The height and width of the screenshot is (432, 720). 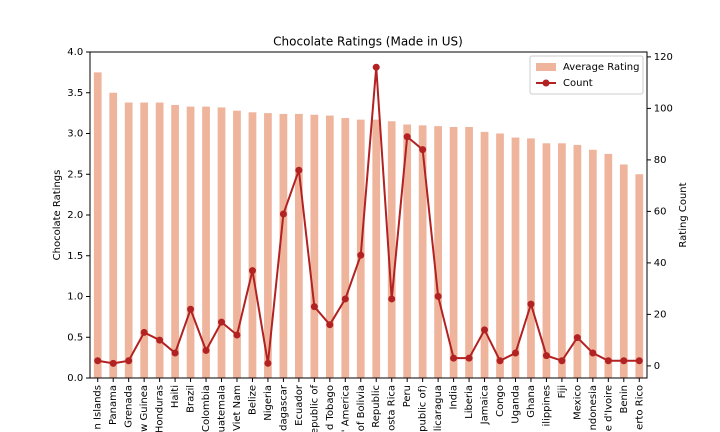 I want to click on legend-label: Count, so click(x=578, y=83).